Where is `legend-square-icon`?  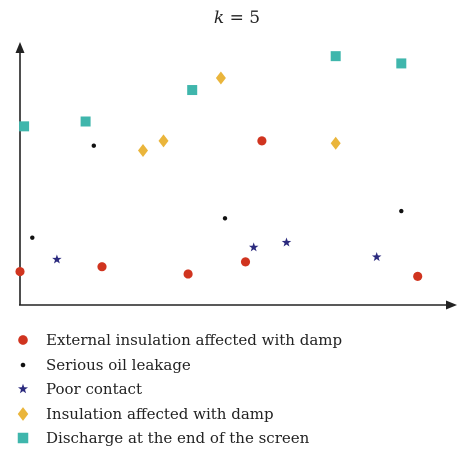 legend-square-icon is located at coordinates (23, 438).